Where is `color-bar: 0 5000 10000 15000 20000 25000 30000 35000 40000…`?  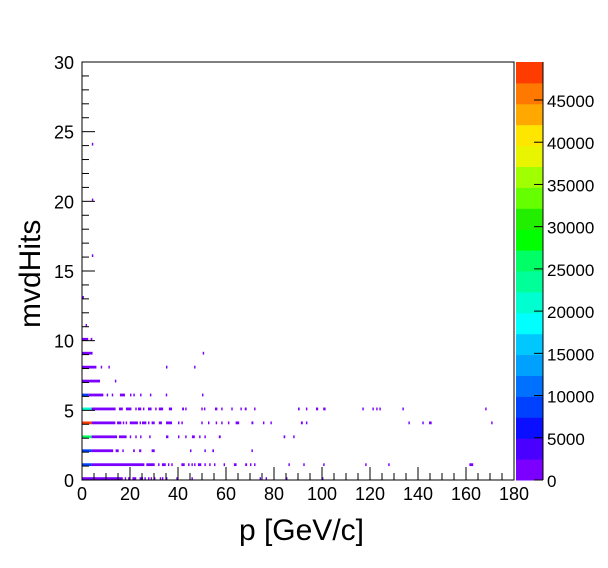 color-bar: 0 5000 10000 15000 20000 25000 30000 35000 40000… is located at coordinates (555, 276).